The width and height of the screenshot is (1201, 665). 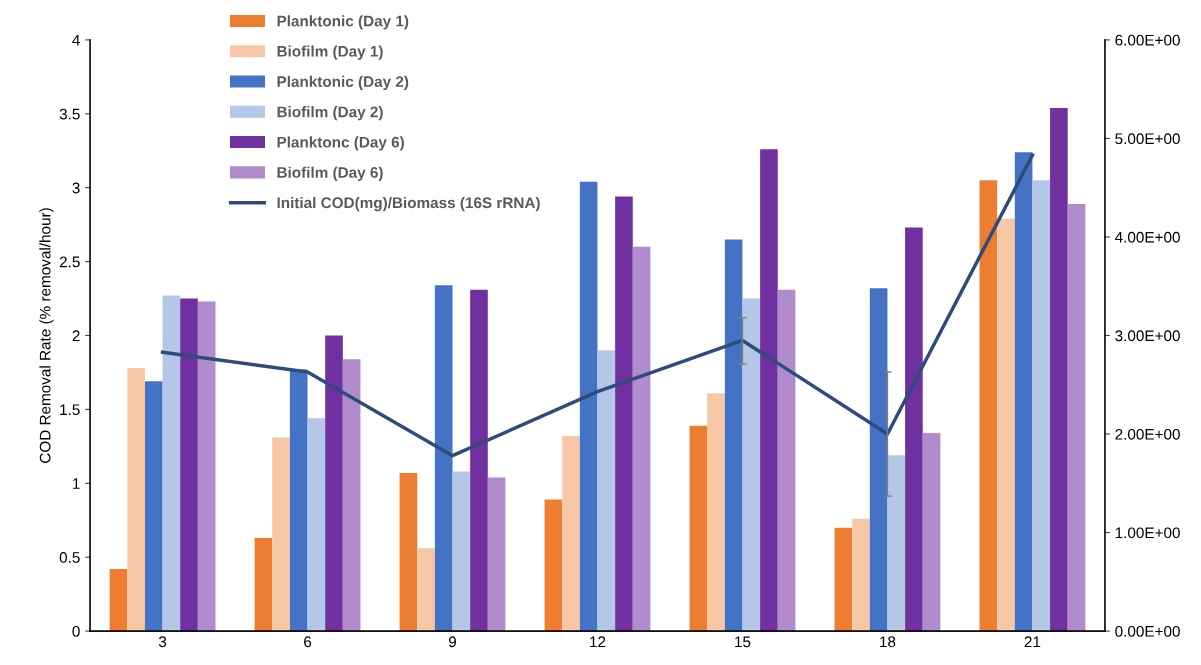 What do you see at coordinates (598, 642) in the screenshot?
I see `x-tick-label: 12` at bounding box center [598, 642].